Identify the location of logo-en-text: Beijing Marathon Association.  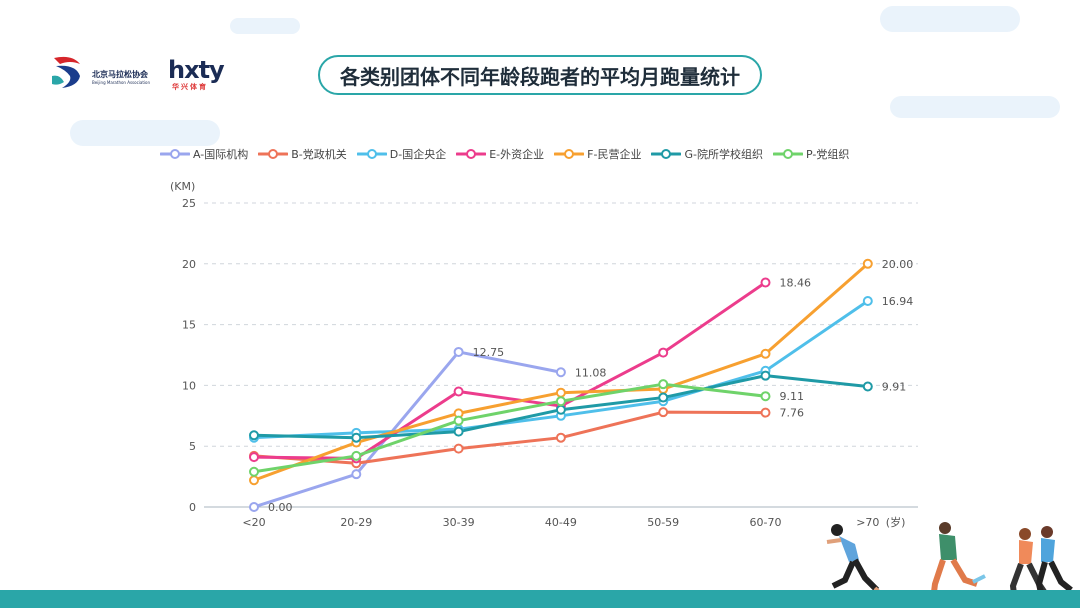
(121, 82).